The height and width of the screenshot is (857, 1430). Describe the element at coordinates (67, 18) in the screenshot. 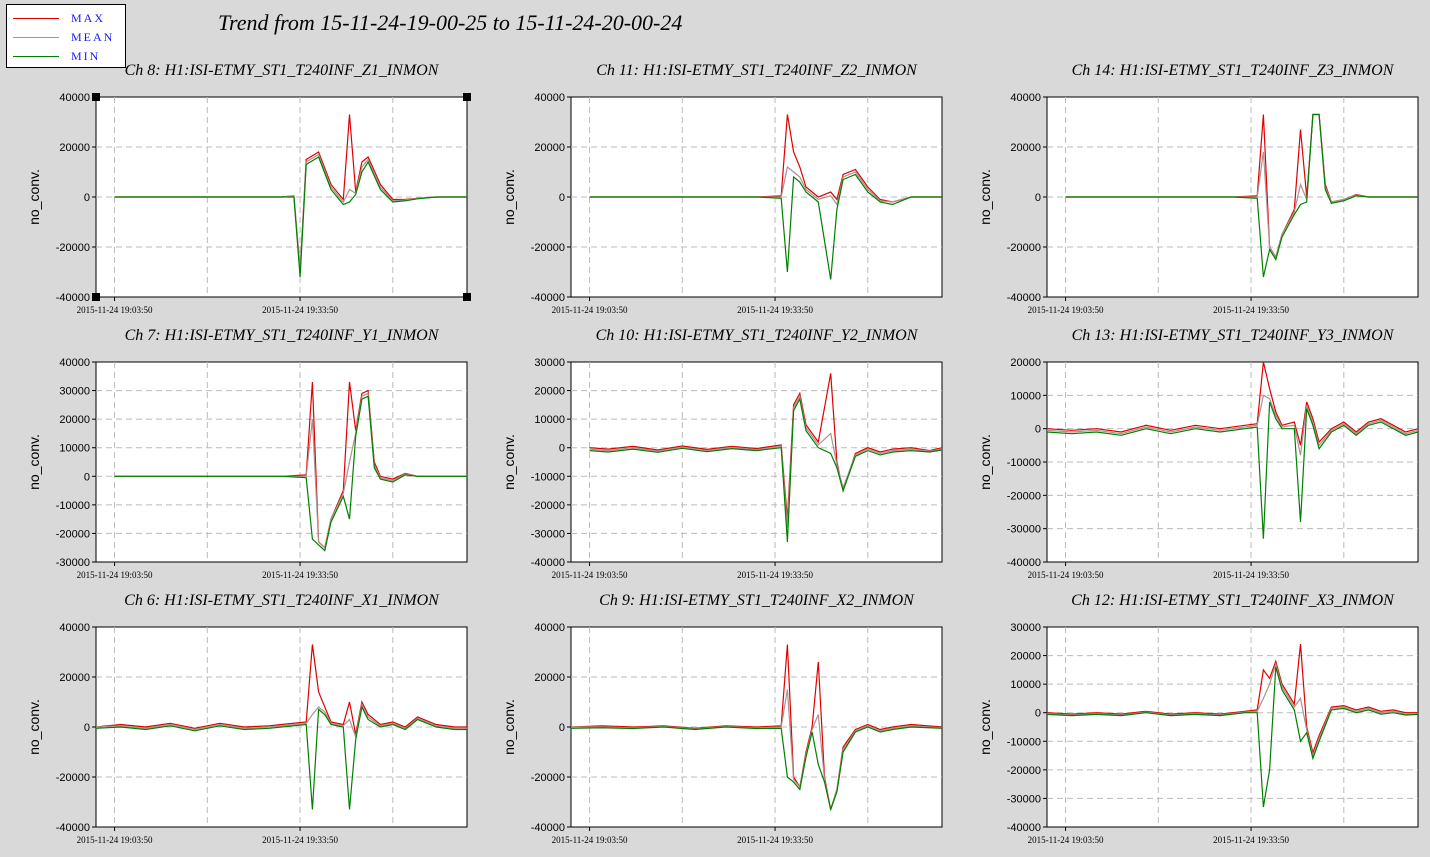

I see `legend-item-max: MAX` at that location.